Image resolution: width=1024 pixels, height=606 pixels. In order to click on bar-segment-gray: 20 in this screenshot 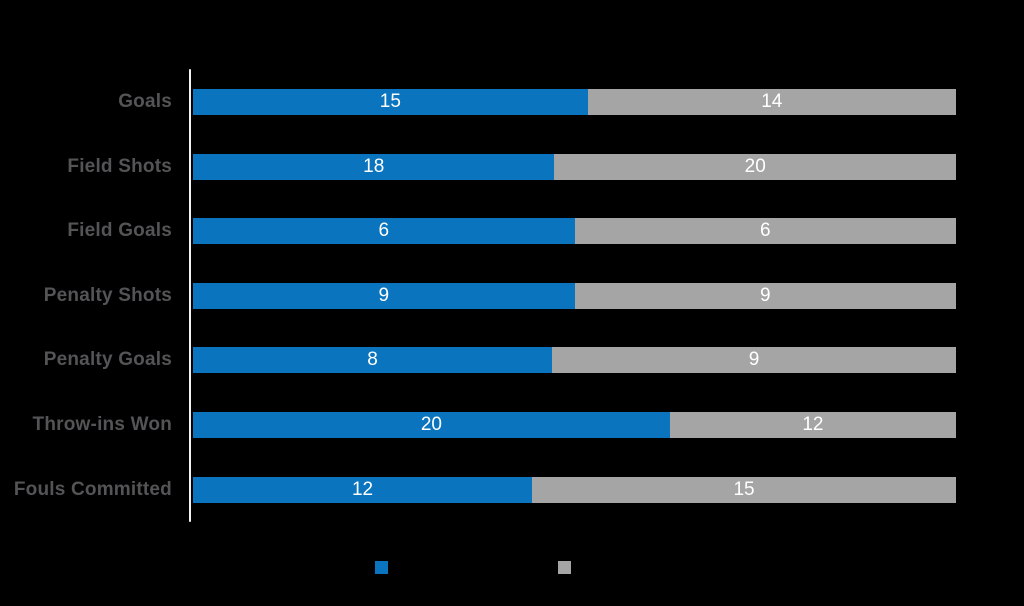, I will do `click(755, 166)`.